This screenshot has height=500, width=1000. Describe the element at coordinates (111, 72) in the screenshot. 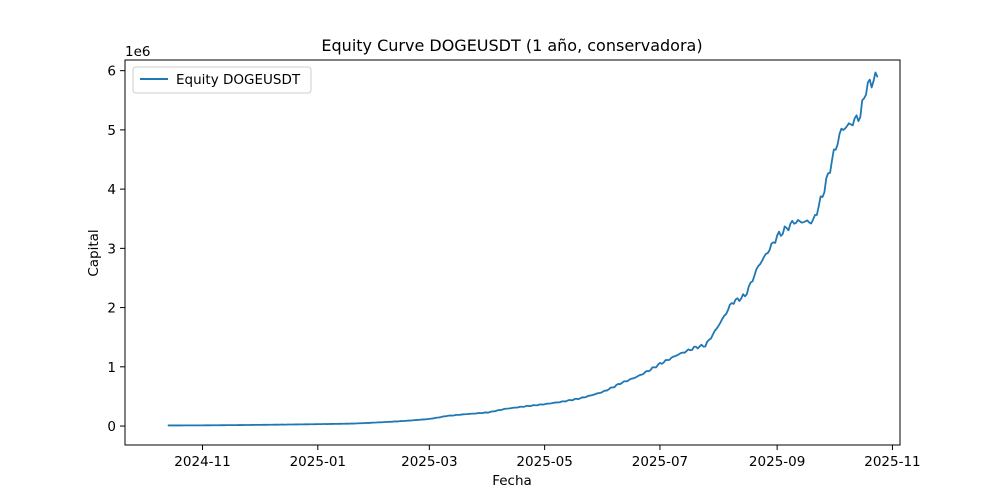

I see `y-tick-label: 6` at that location.